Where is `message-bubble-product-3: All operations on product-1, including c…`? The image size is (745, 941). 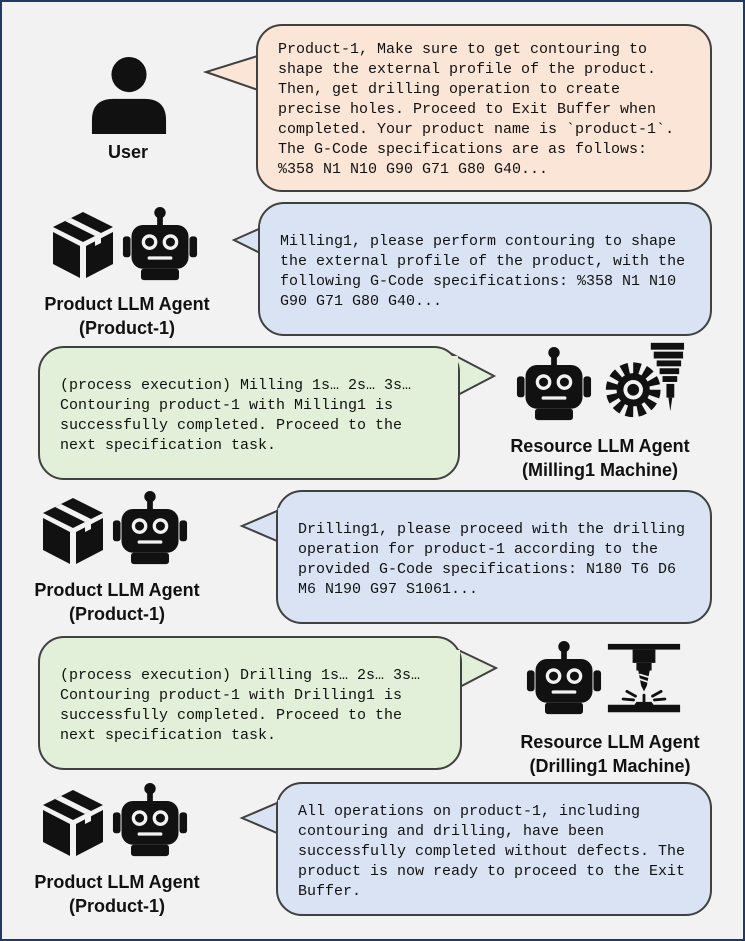
message-bubble-product-3: All operations on product-1, including c… is located at coordinates (494, 849).